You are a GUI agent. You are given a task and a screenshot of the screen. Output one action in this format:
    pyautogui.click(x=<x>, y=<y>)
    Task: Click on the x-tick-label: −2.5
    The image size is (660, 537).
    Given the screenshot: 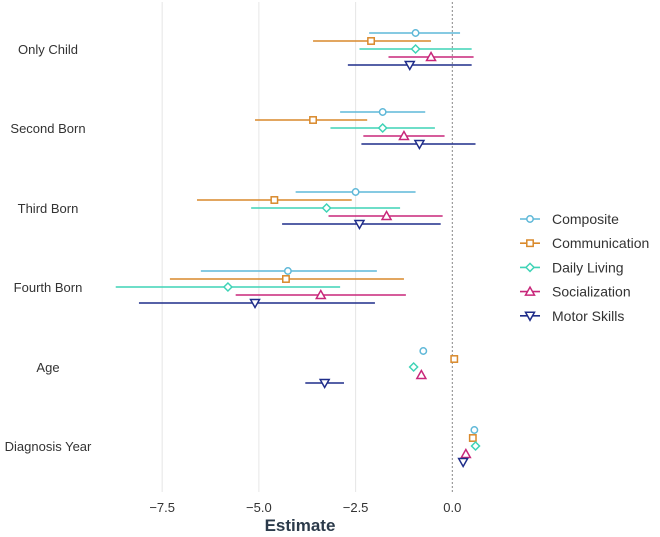 What is the action you would take?
    pyautogui.click(x=356, y=507)
    